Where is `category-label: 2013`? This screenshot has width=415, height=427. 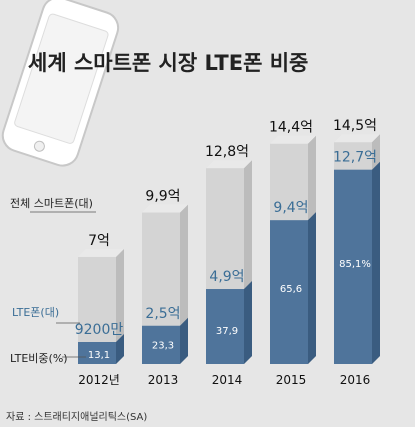
category-label: 2013 is located at coordinates (163, 380).